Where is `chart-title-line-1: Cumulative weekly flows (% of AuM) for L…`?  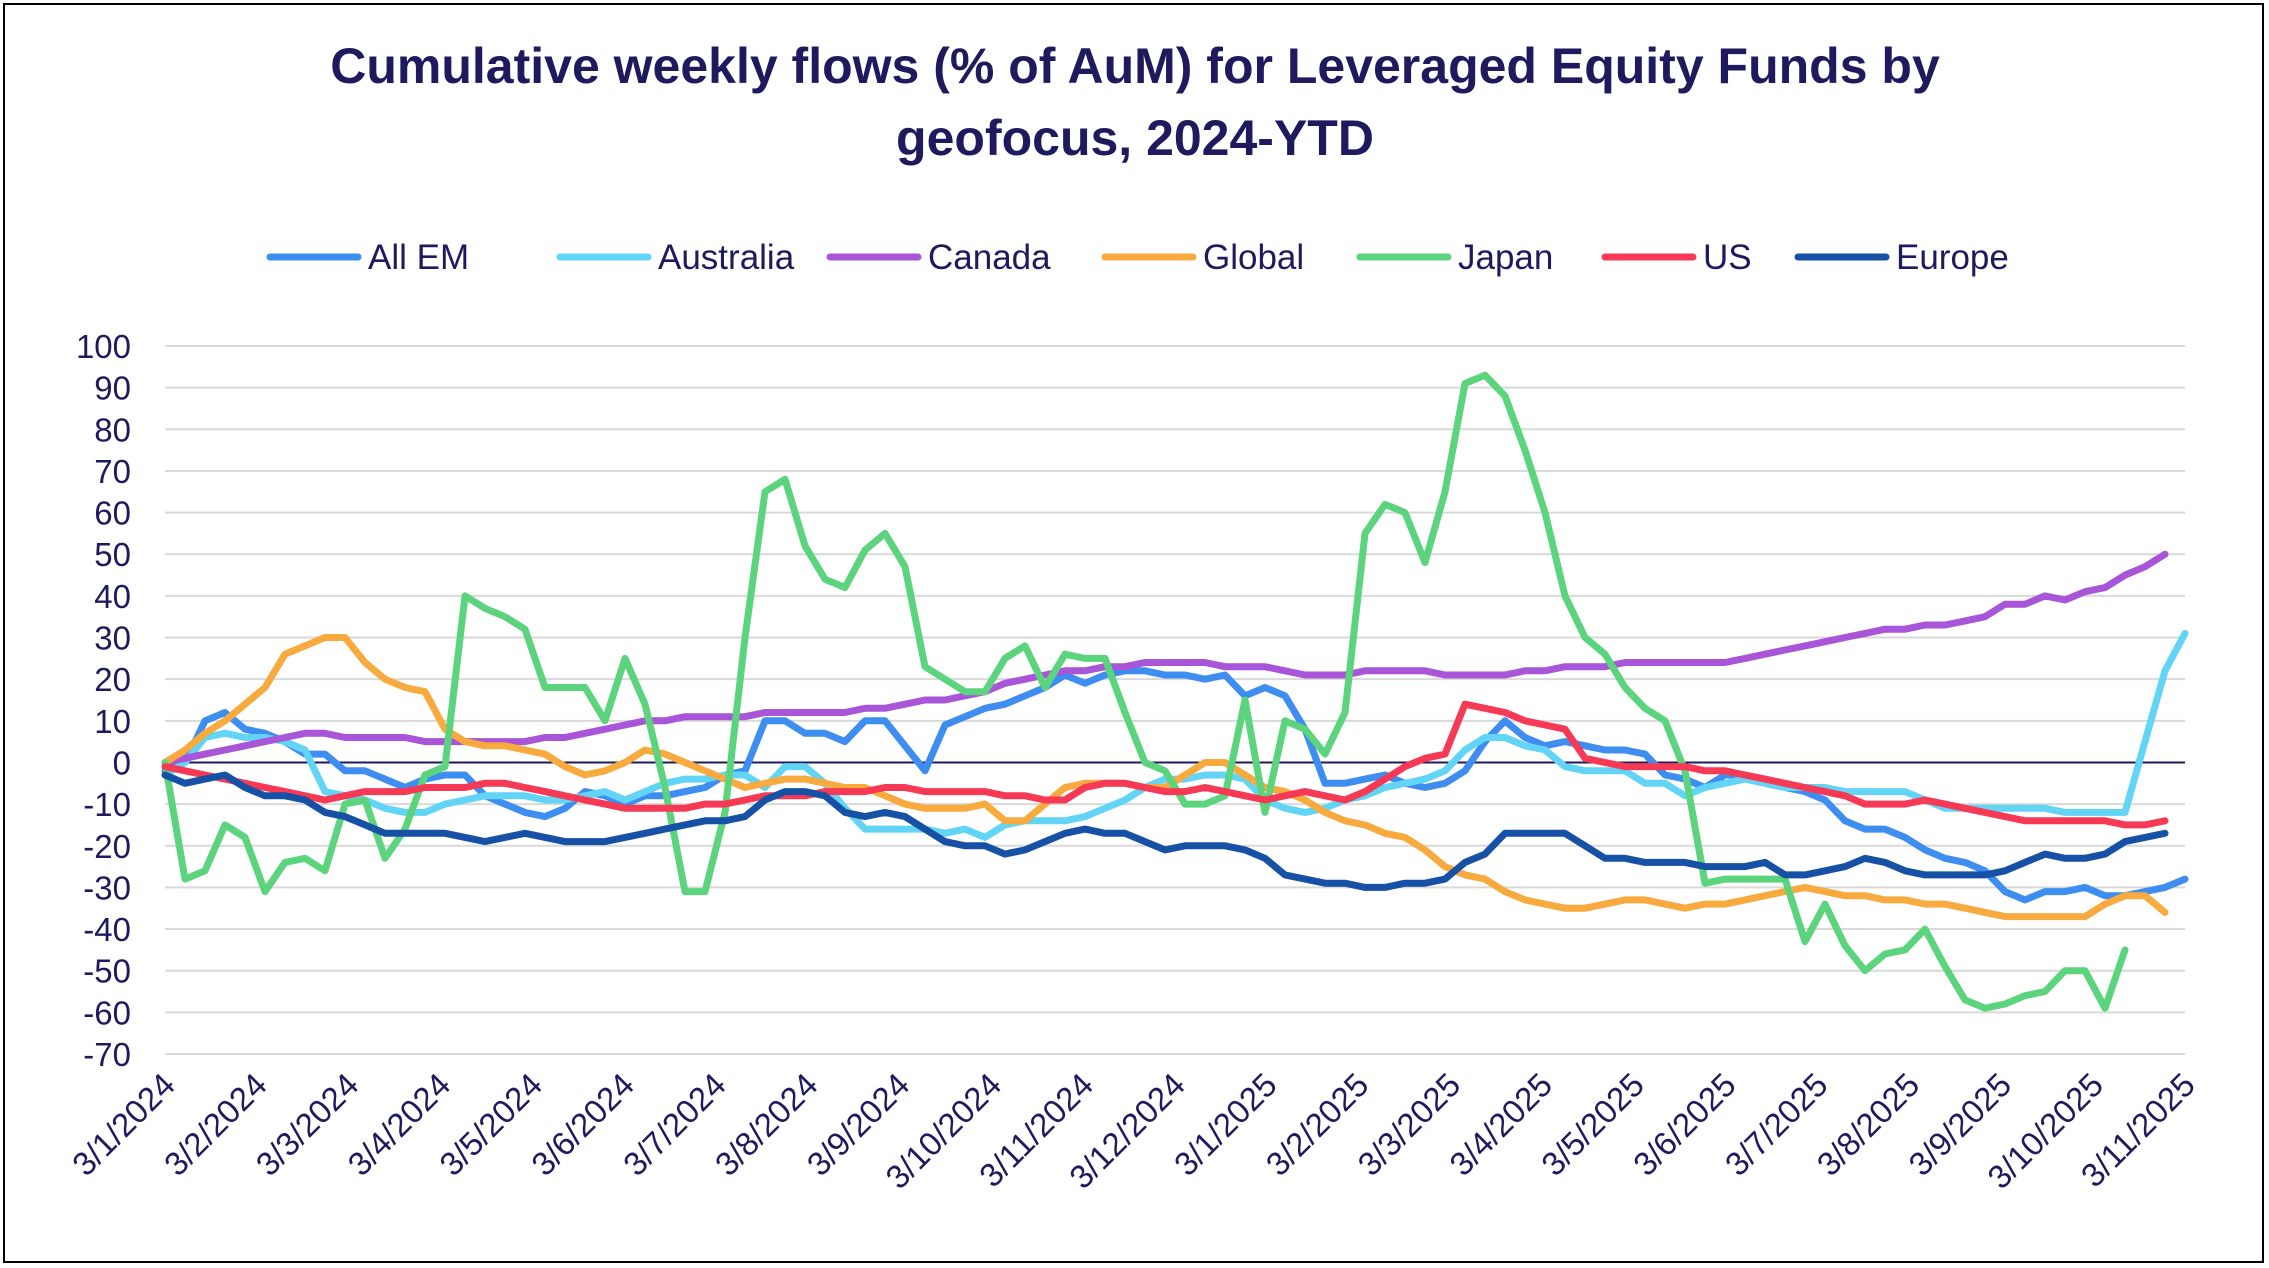 chart-title-line-1: Cumulative weekly flows (% of AuM) for L… is located at coordinates (1135, 66).